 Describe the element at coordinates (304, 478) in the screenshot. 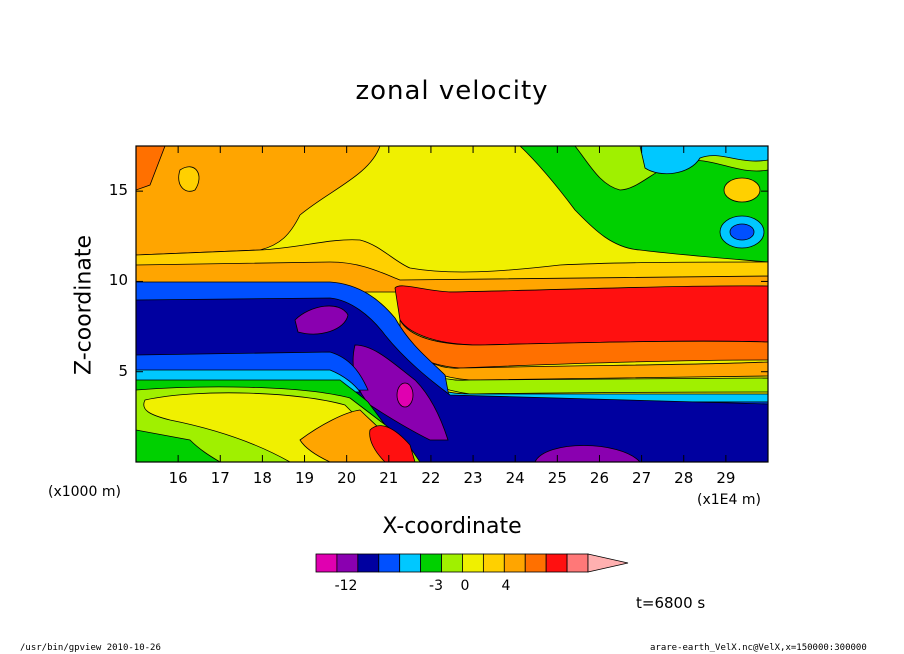

I see `x-tick-label: 19` at that location.